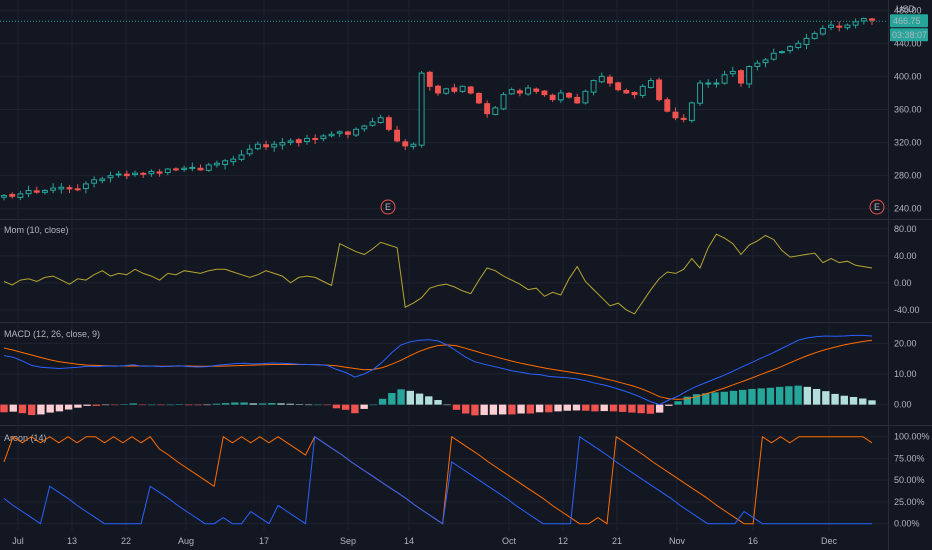 The image size is (932, 550). What do you see at coordinates (509, 541) in the screenshot?
I see `x-tick-label: Oct` at bounding box center [509, 541].